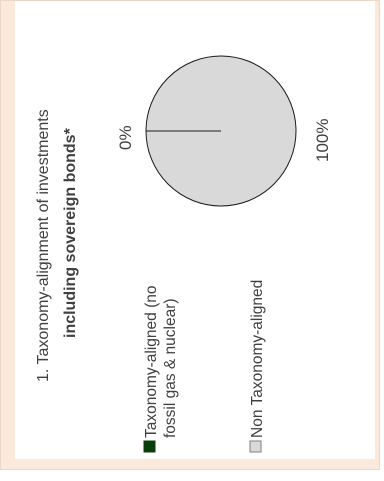 The width and height of the screenshot is (384, 481). What do you see at coordinates (322, 140) in the screenshot?
I see `data-label-non-taxonomy-aligned: 100%` at bounding box center [322, 140].